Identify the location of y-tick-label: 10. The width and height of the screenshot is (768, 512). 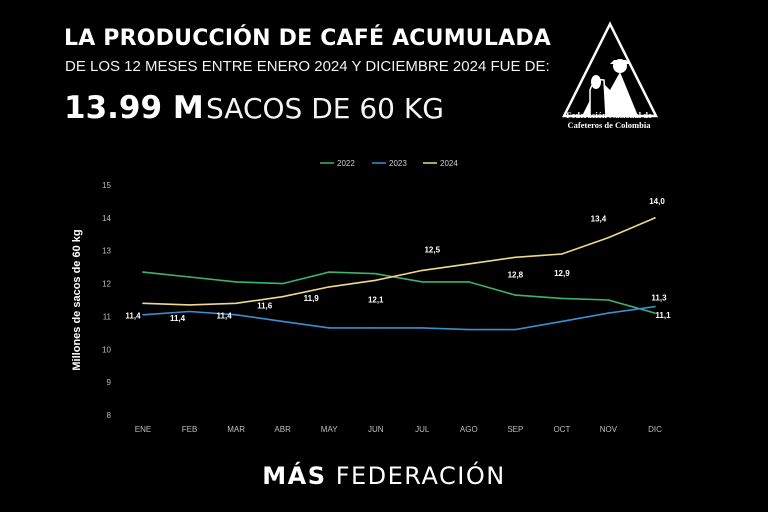
(106, 349).